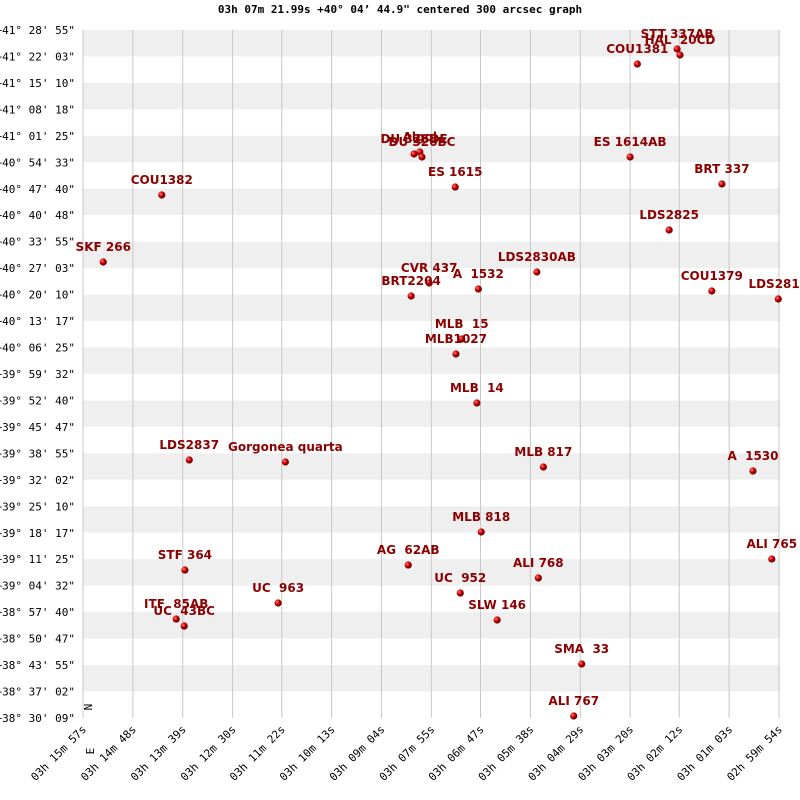 The image size is (800, 800). Describe the element at coordinates (581, 649) in the screenshot. I see `star-label: SMA 33` at that location.